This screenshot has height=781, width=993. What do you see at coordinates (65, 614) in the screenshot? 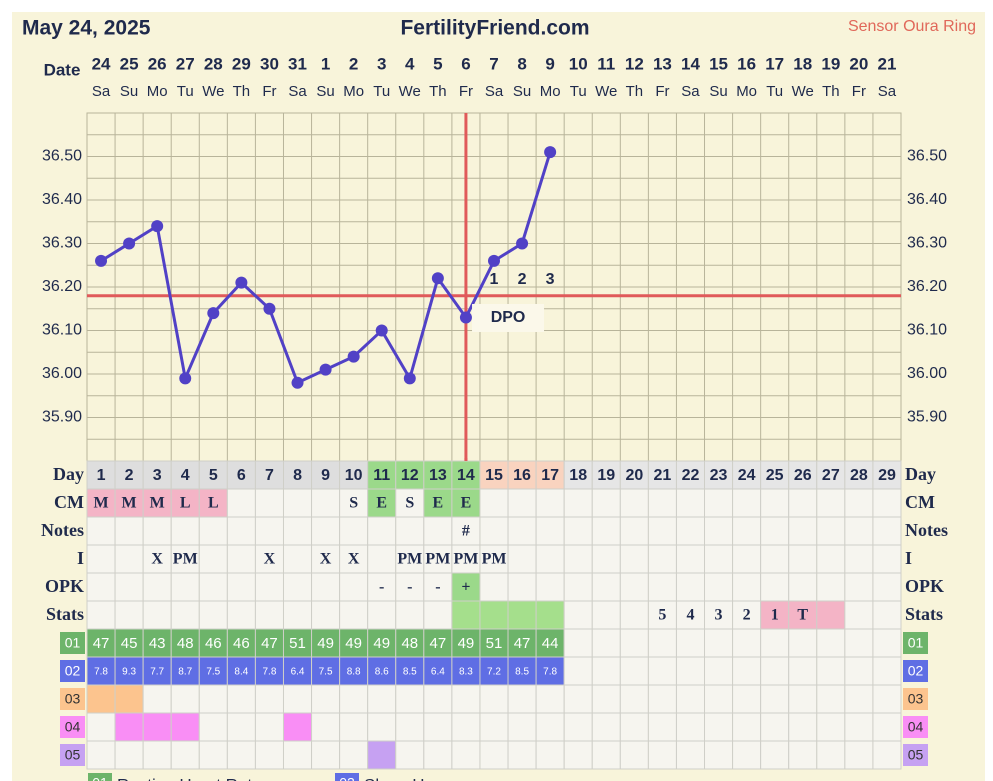
I see `row-label: Stats` at bounding box center [65, 614].